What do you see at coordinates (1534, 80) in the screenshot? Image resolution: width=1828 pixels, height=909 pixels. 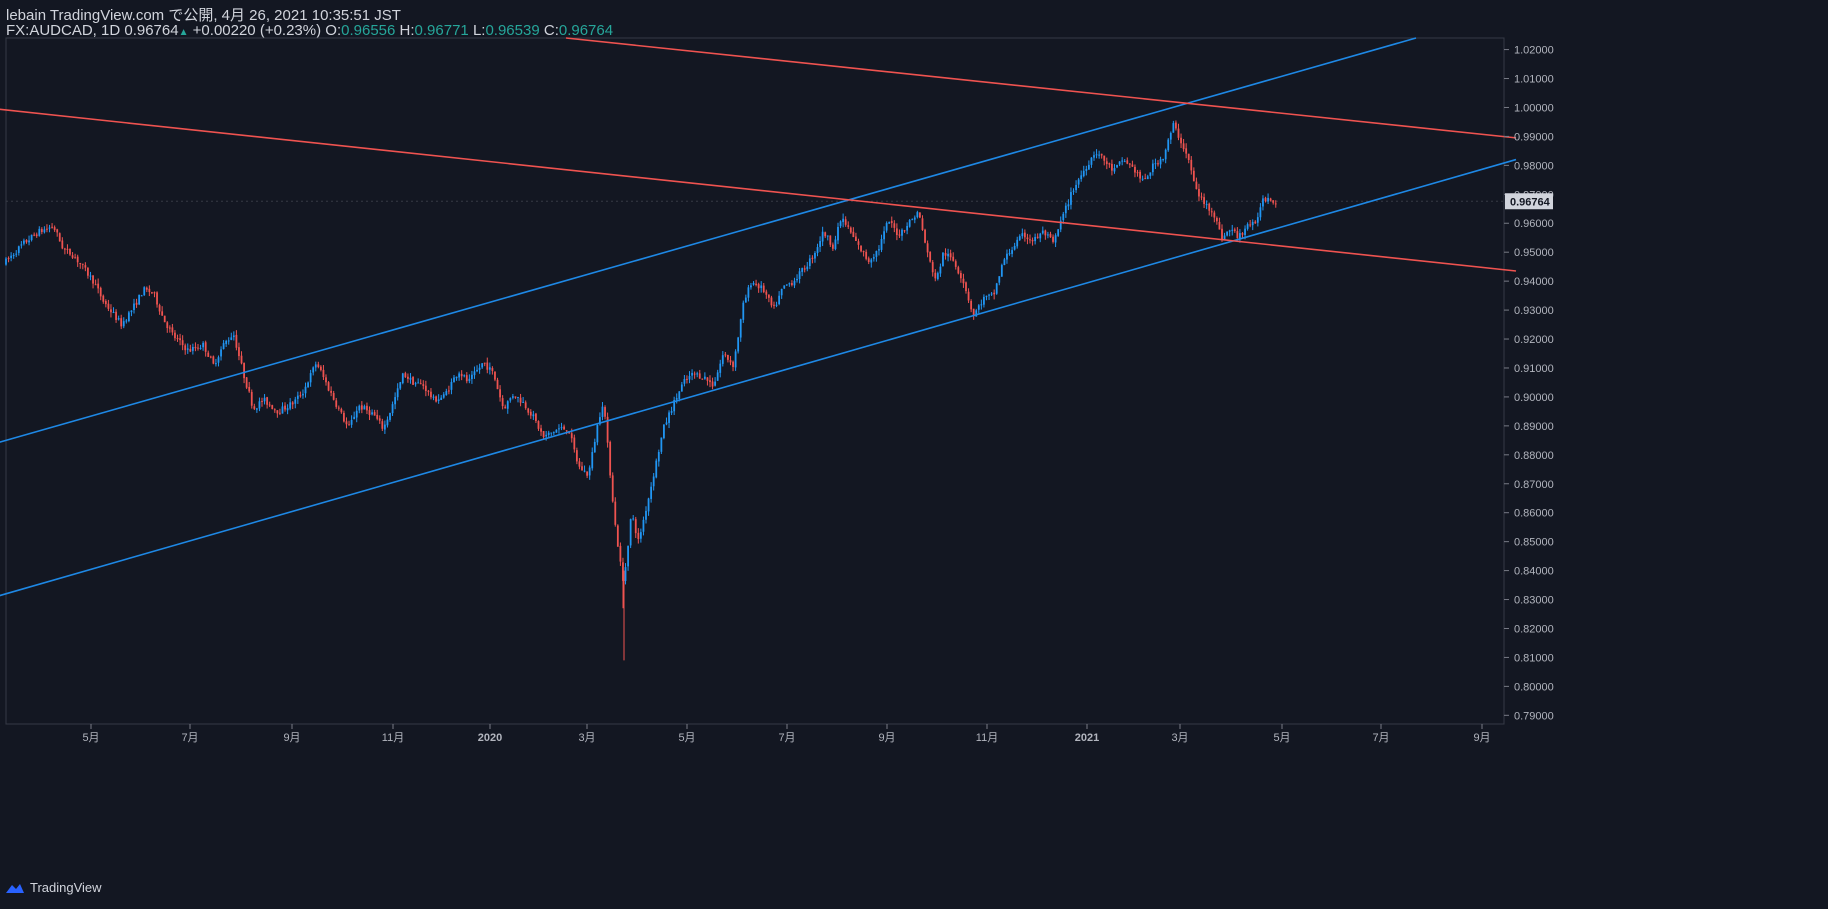 I see `price-tick-label: 1.01000` at bounding box center [1534, 80].